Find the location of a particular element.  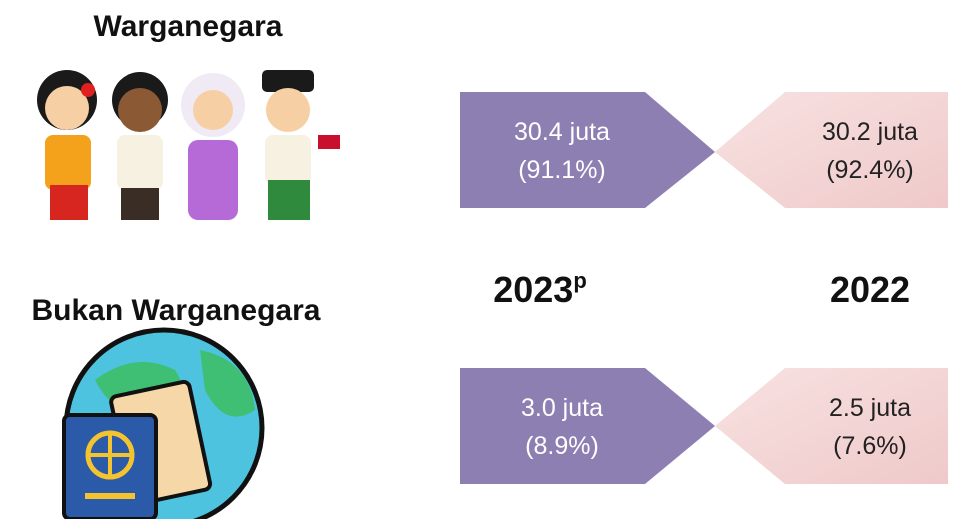

group-title: Warganegara is located at coordinates (188, 26).